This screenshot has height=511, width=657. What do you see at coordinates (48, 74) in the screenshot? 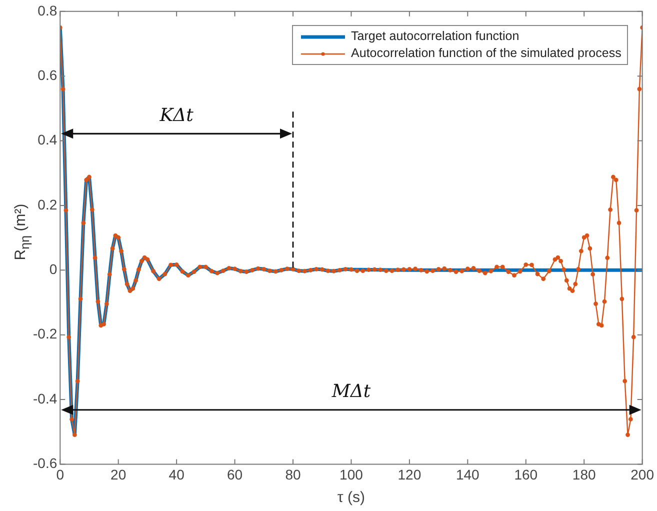
I see `y-tick-label: 0.6` at bounding box center [48, 74].